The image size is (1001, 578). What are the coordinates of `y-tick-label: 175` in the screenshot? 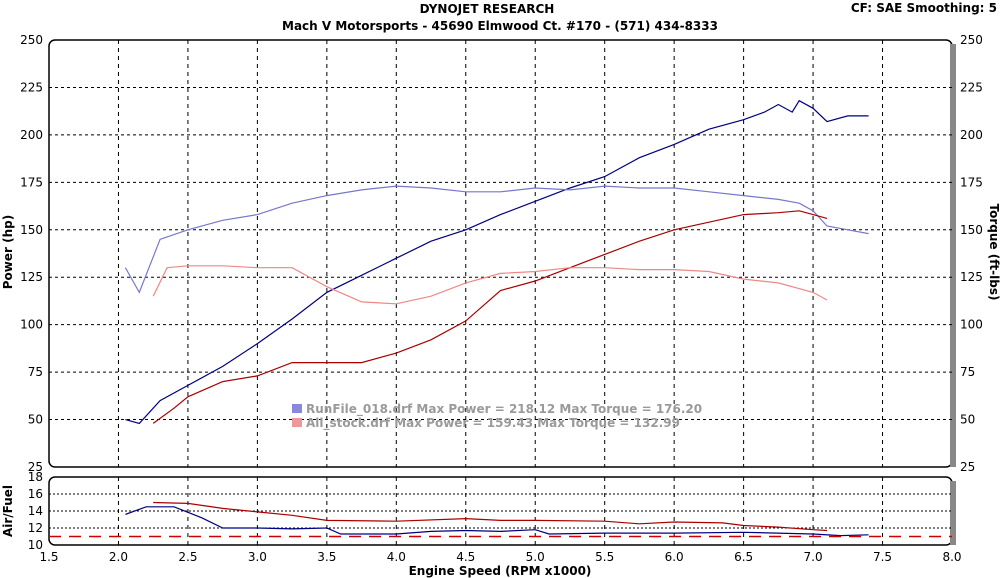 It's located at (31, 182).